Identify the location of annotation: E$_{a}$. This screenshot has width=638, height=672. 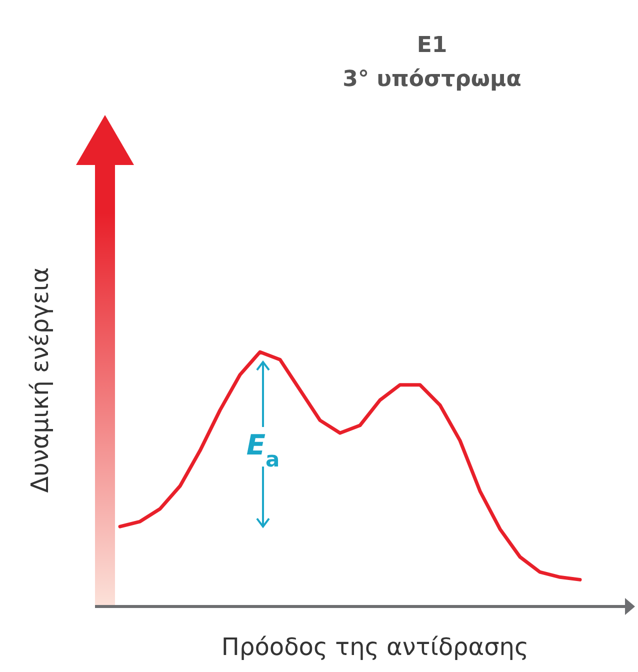
(263, 450).